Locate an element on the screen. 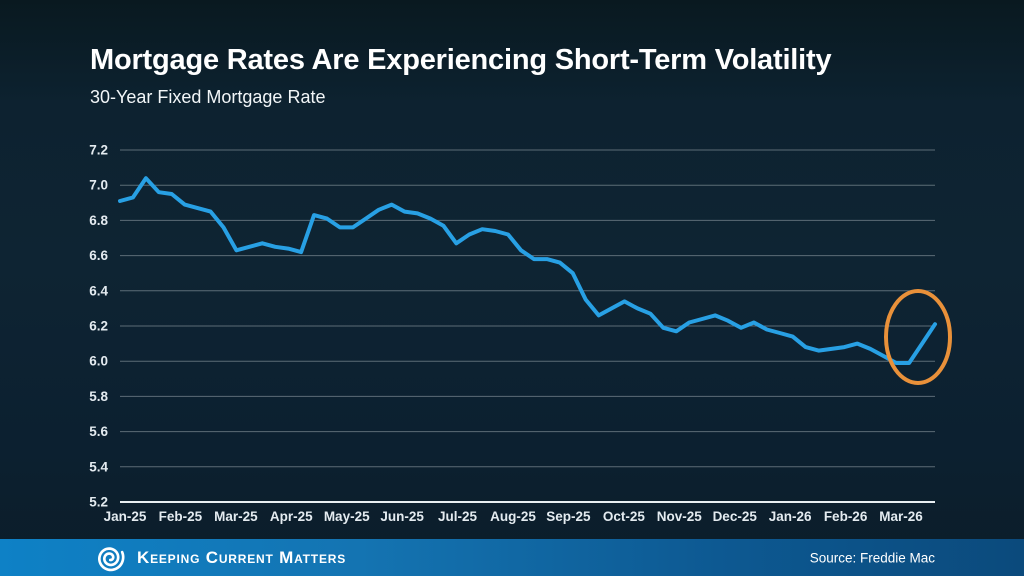 Image resolution: width=1024 pixels, height=576 pixels. spiral-glyph is located at coordinates (111, 558).